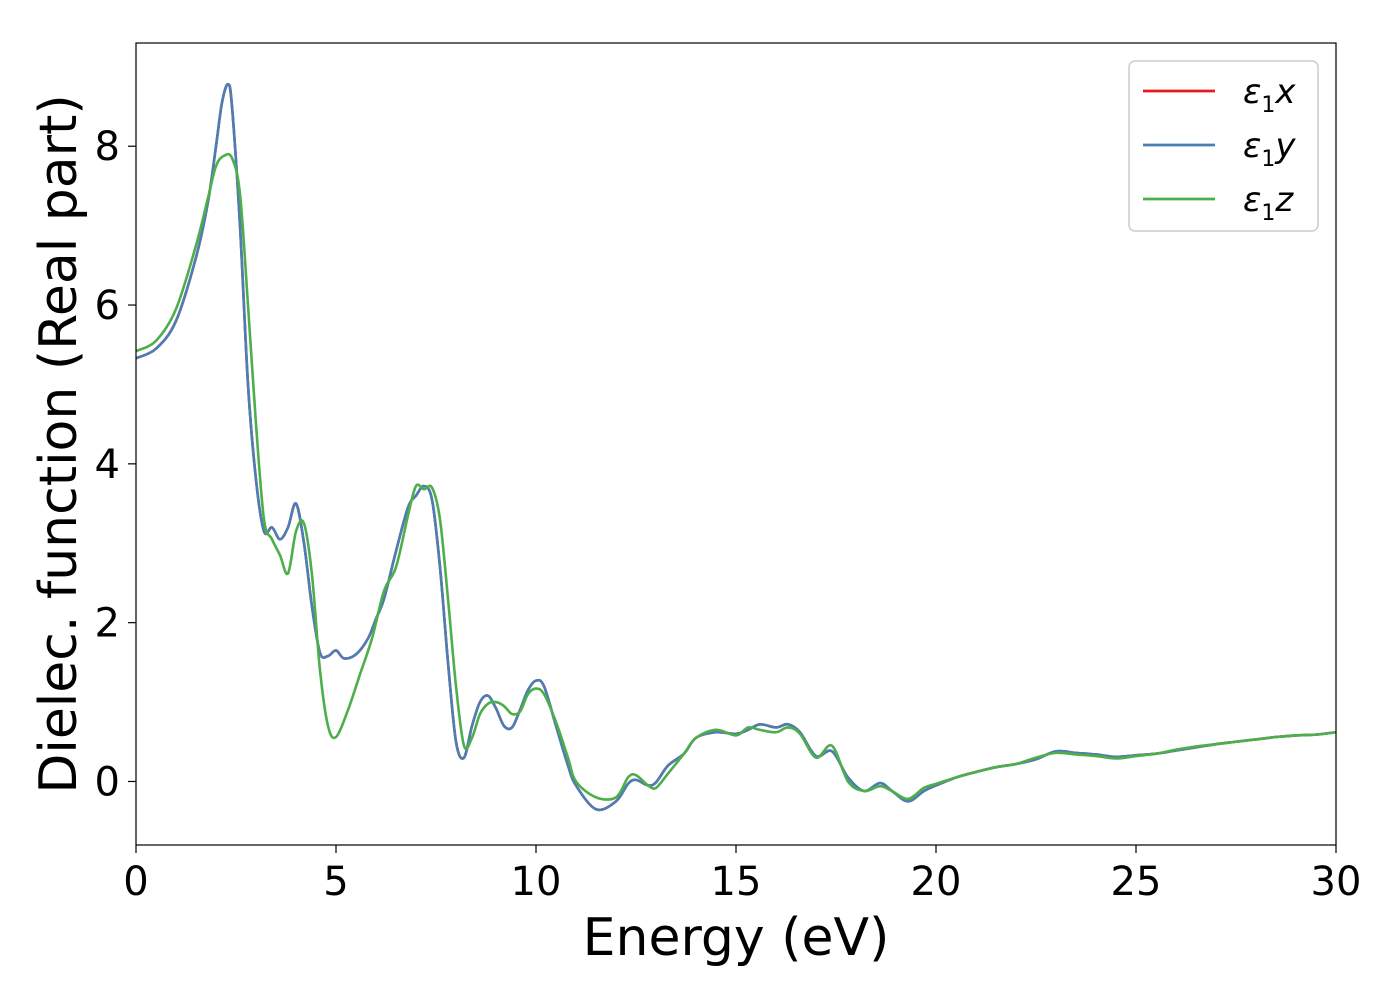  Describe the element at coordinates (736, 882) in the screenshot. I see `x-tick-label: 15` at that location.